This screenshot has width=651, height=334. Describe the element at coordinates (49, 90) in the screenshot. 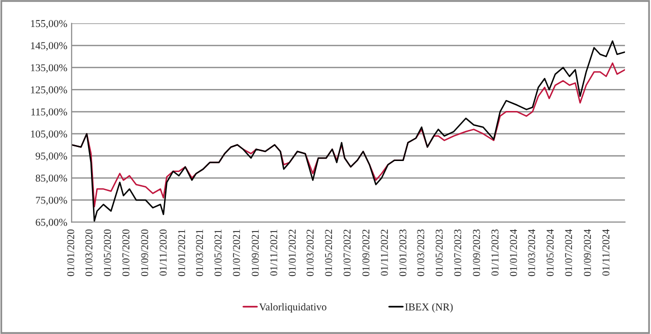

I see `y-tick-label: 125,00%` at that location.